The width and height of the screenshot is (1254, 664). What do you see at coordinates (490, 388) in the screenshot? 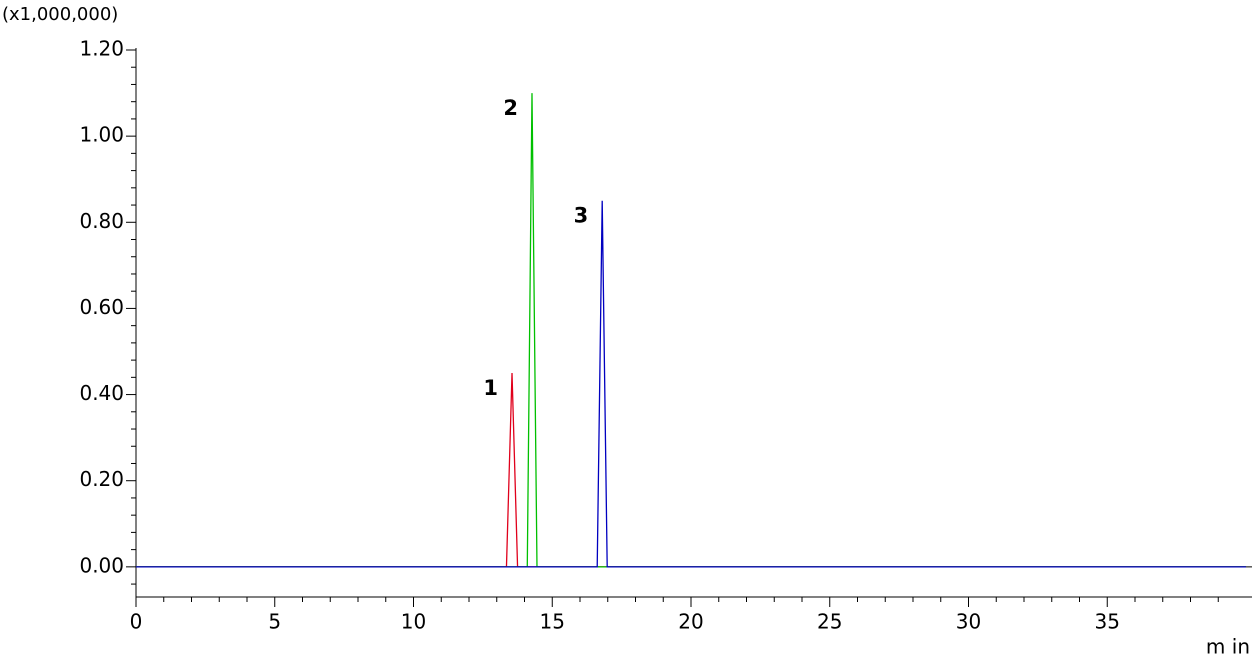
I see `peak-label: 1` at bounding box center [490, 388].